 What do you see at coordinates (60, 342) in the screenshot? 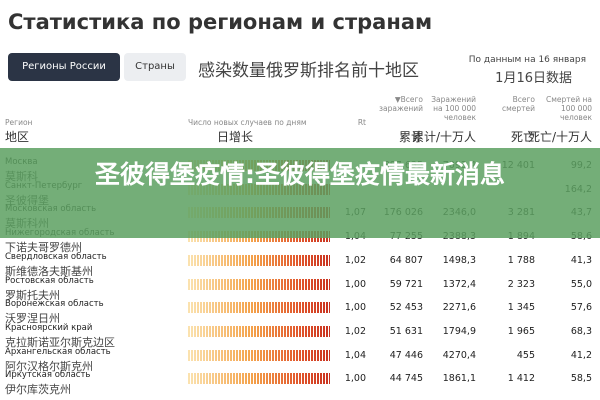
I see `region-zh: 克拉斯诺亚尔斯克边区` at bounding box center [60, 342].